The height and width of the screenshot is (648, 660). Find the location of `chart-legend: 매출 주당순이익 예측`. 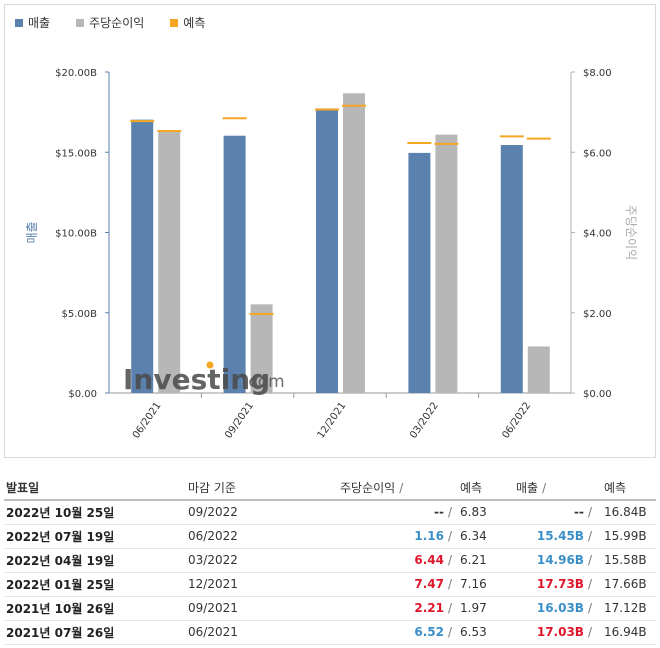

chart-legend: 매출 주당순이익 예측 is located at coordinates (123, 22).